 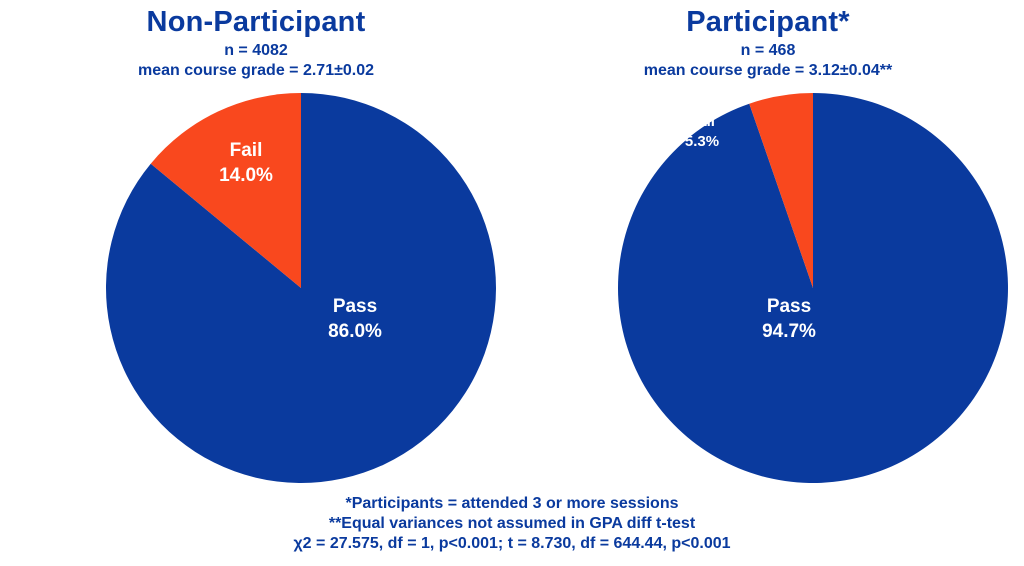 What do you see at coordinates (789, 331) in the screenshot?
I see `slice-value-pass: 94.7%` at bounding box center [789, 331].